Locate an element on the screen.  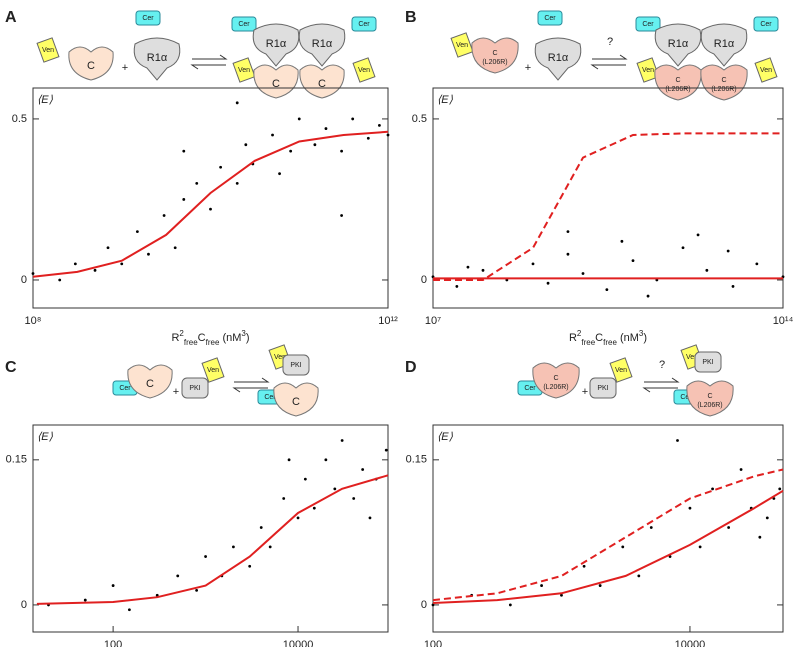
x-tick-label: 10⁷ is located at coordinates (433, 321).